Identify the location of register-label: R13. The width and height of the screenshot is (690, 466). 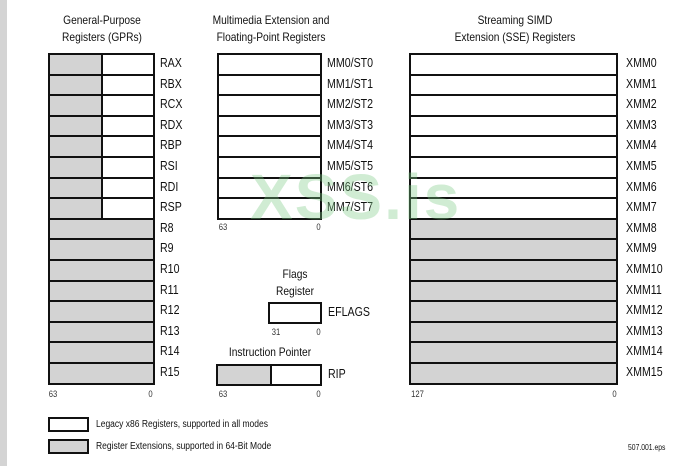
(170, 330).